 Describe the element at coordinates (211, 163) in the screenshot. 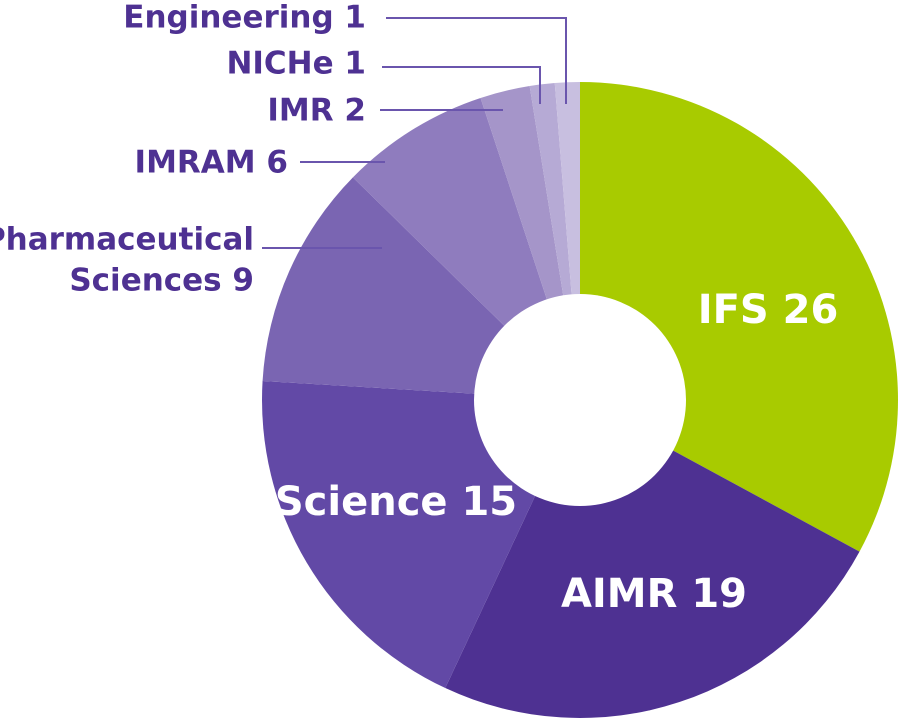

I see `slice-label-imram: IMRAM 6` at that location.